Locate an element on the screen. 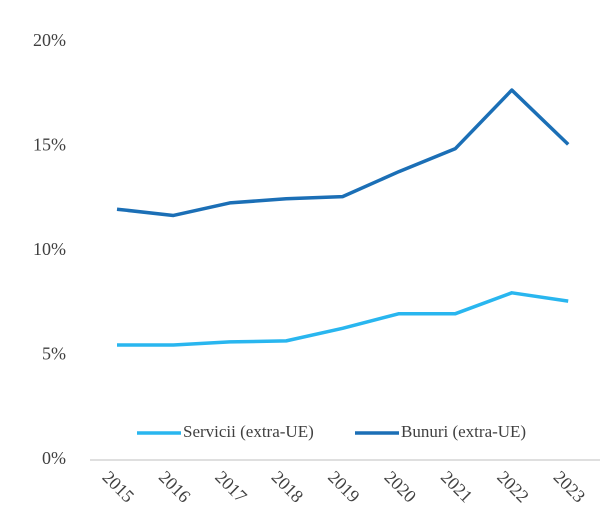  x-tick-label: 2015 is located at coordinates (119, 487).